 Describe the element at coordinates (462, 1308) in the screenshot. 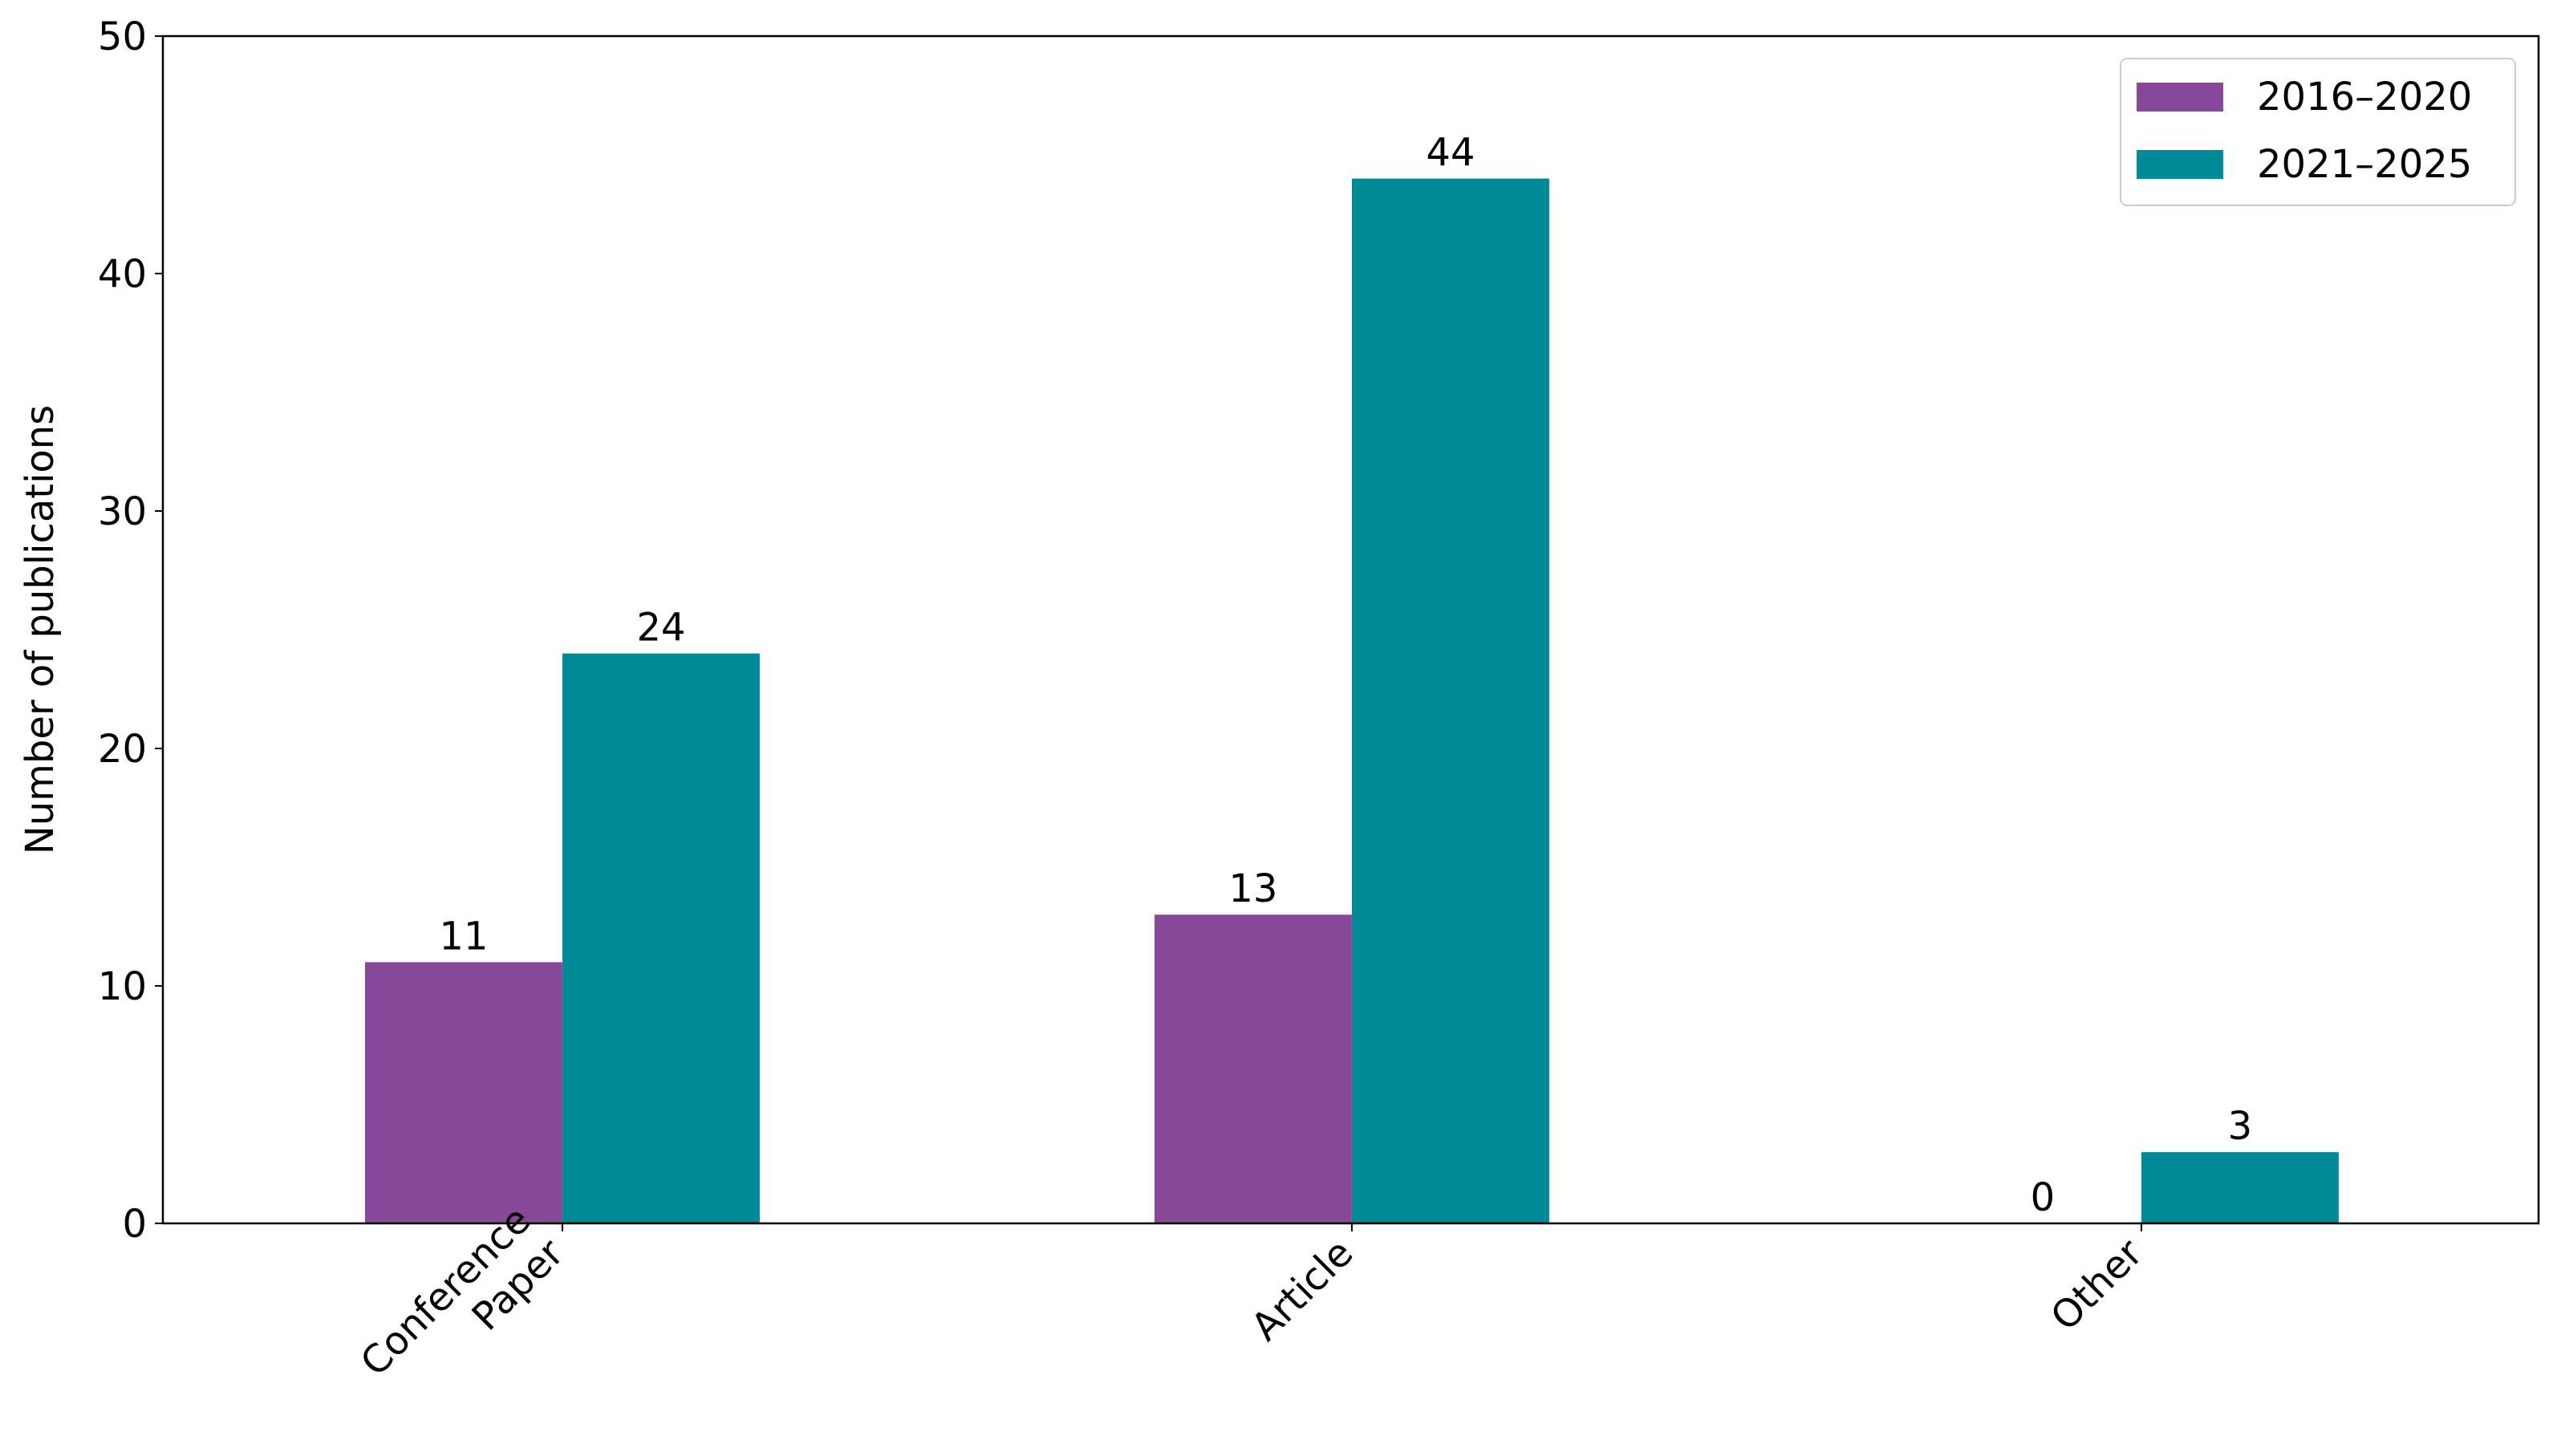

I see `x-tick-label: ConferencePaper` at that location.